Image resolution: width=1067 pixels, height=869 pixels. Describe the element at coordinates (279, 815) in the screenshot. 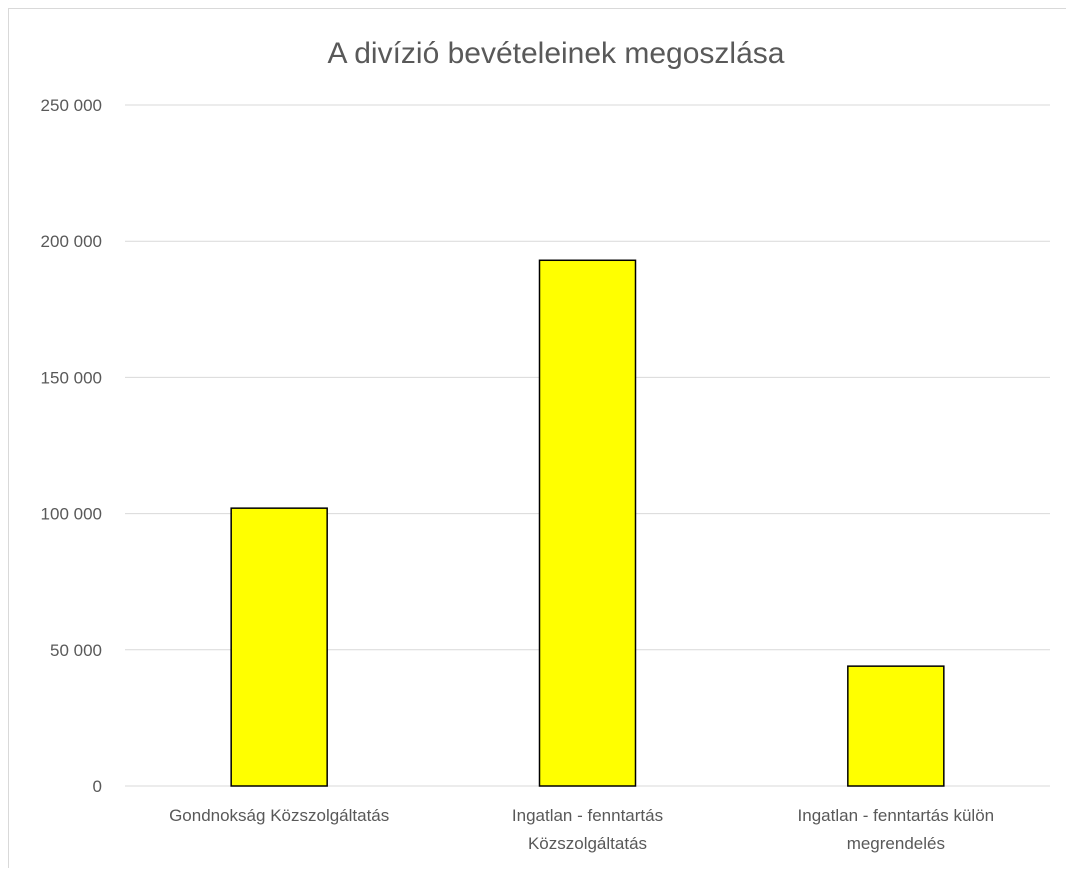

I see `x-tick-label: Gondnokság Közszolgáltatás` at that location.